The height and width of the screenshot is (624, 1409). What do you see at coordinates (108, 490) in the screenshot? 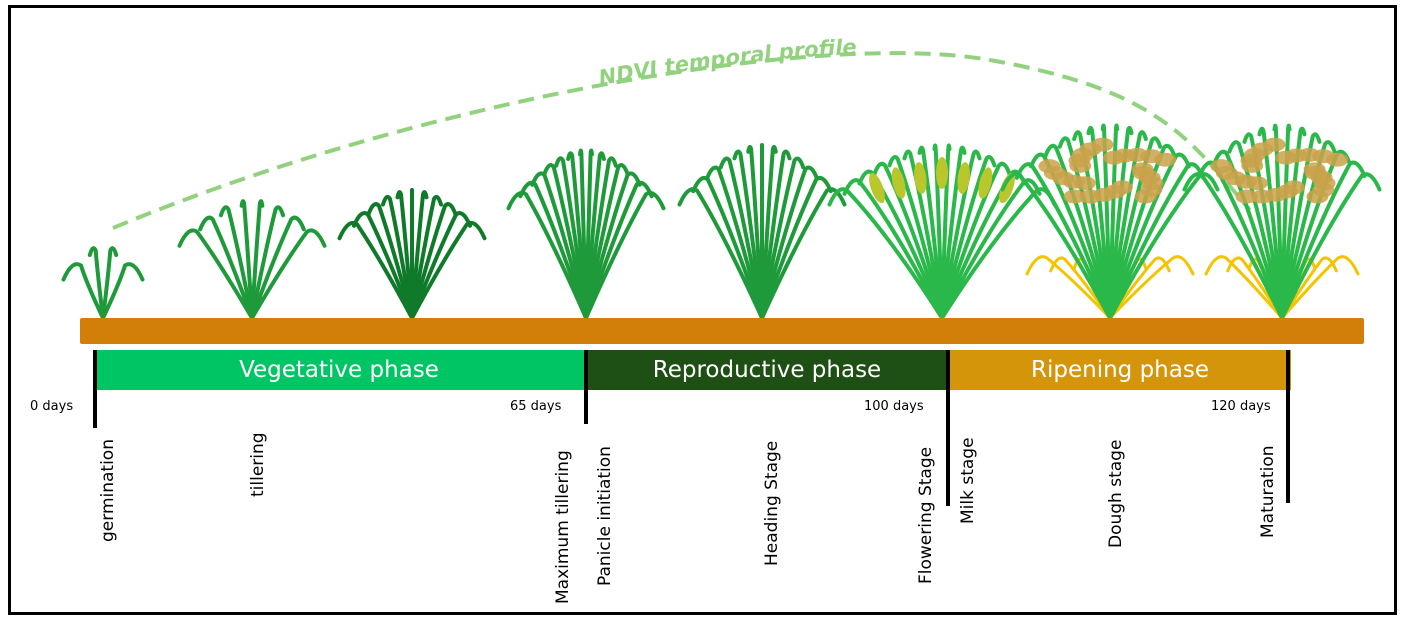
I see `stage-label-germination: germination` at bounding box center [108, 490].